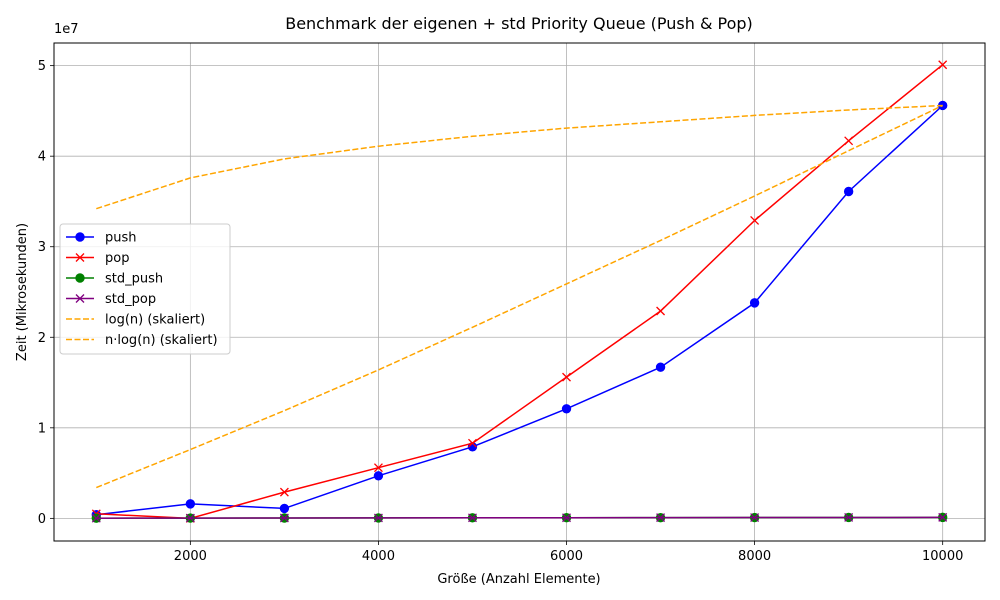 The image size is (1000, 600). Describe the element at coordinates (161, 340) in the screenshot. I see `legend-label: n·log(n) (skaliert)` at that location.